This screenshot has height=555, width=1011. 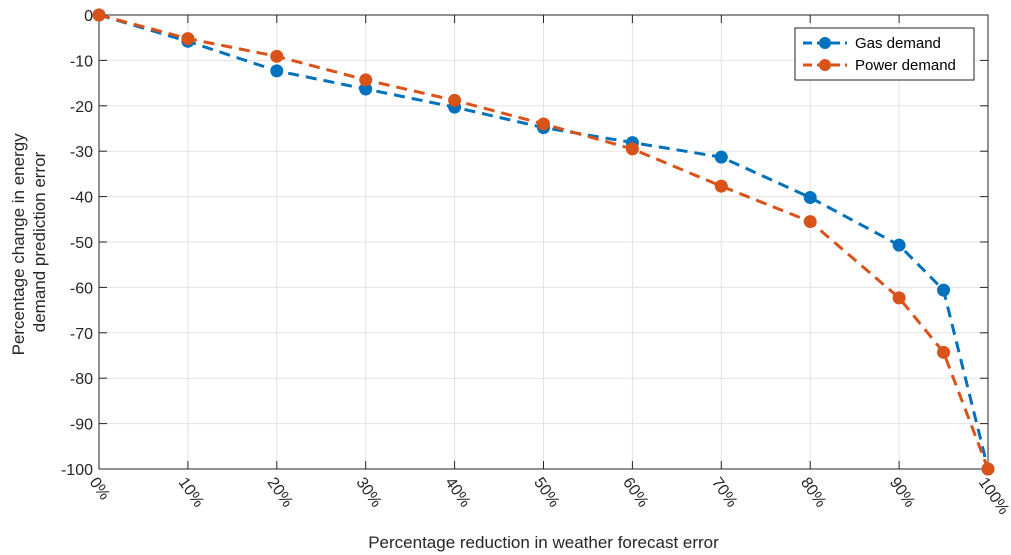 What do you see at coordinates (88, 16) in the screenshot?
I see `y-tick-label: 0` at bounding box center [88, 16].